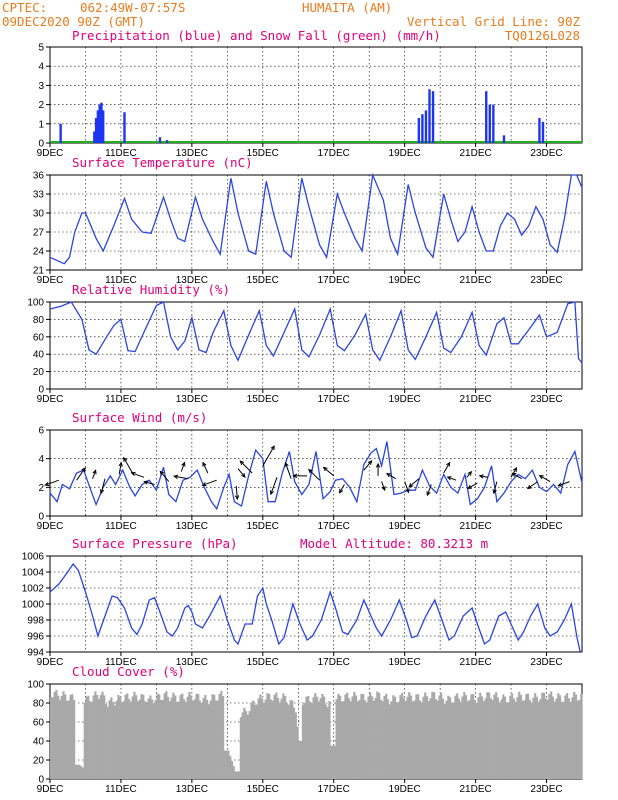 The image size is (618, 800). I want to click on cloud-ytick-label: 40, so click(39, 742).